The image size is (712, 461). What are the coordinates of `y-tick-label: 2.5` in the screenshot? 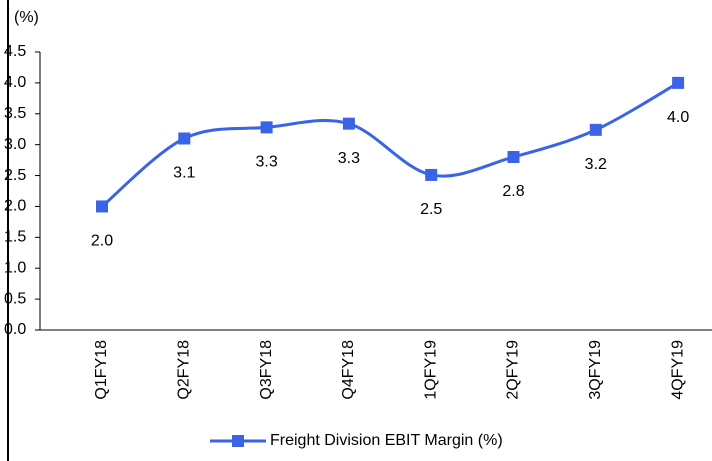 It's located at (15, 175).